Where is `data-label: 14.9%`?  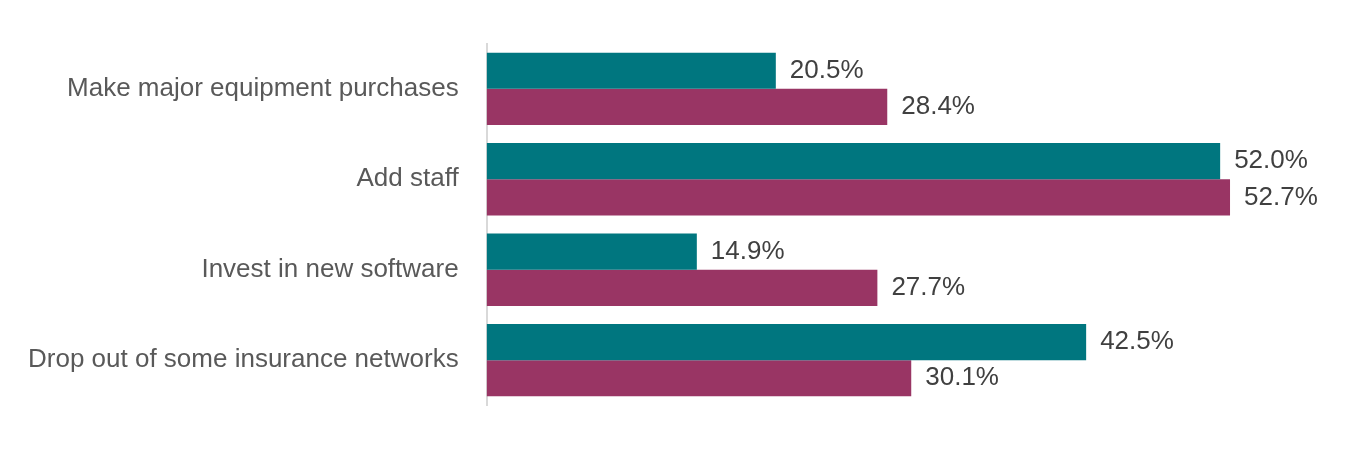 data-label: 14.9% is located at coordinates (747, 249).